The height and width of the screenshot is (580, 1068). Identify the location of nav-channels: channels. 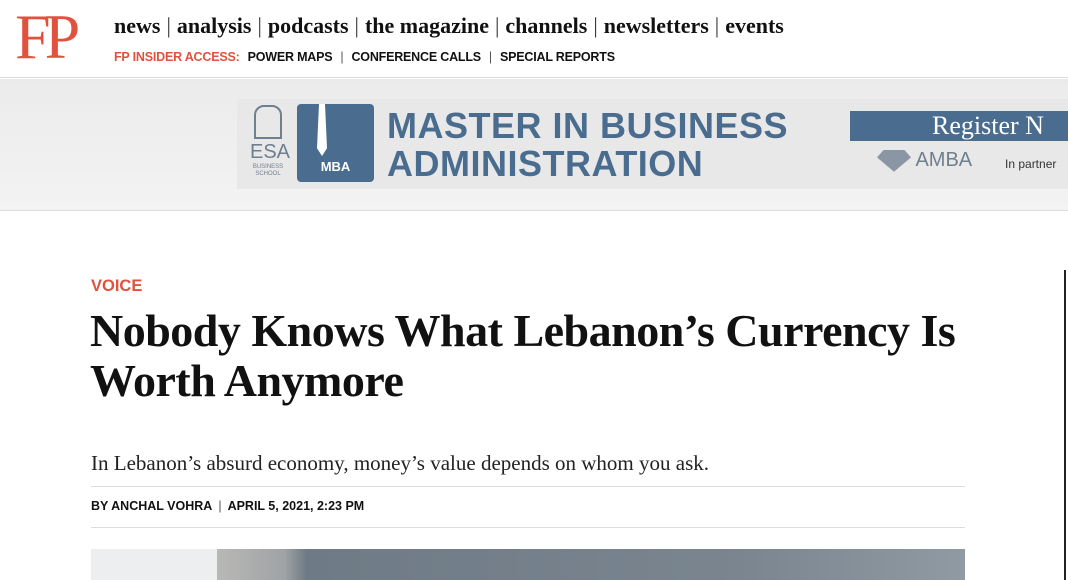
(546, 25).